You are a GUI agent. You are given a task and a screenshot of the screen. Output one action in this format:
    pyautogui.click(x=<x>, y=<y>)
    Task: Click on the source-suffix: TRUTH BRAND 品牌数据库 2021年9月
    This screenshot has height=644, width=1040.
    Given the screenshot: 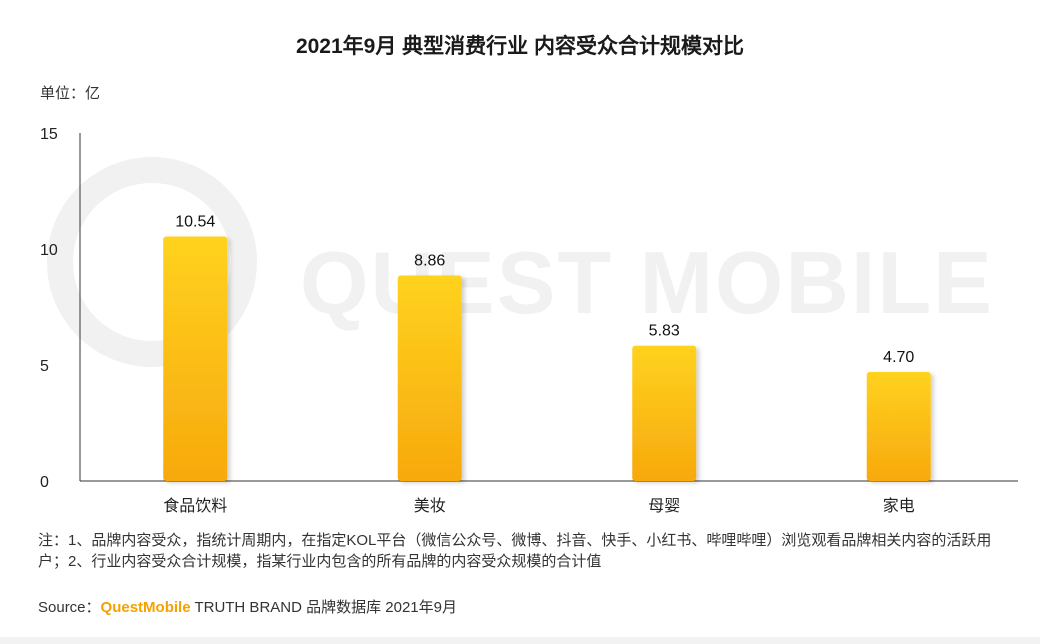 What is the action you would take?
    pyautogui.click(x=323, y=607)
    